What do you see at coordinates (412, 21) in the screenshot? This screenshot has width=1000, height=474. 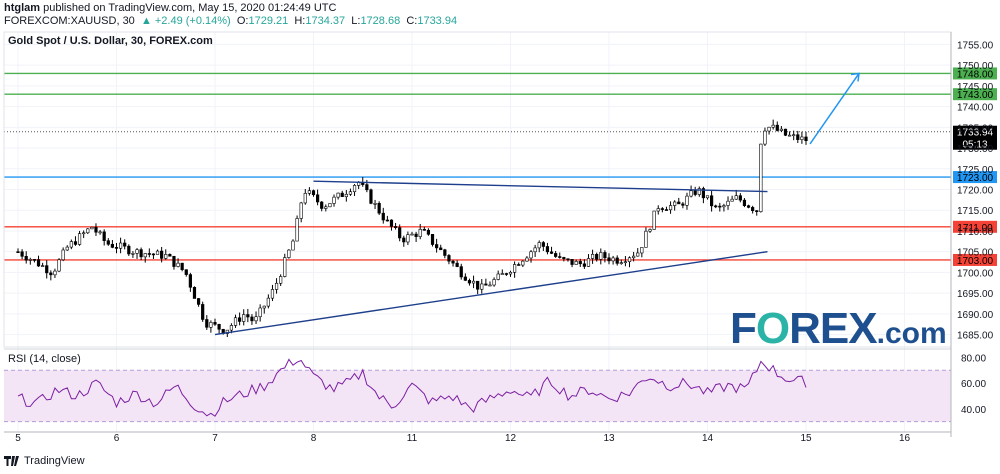 I see `close-label: C:` at bounding box center [412, 21].